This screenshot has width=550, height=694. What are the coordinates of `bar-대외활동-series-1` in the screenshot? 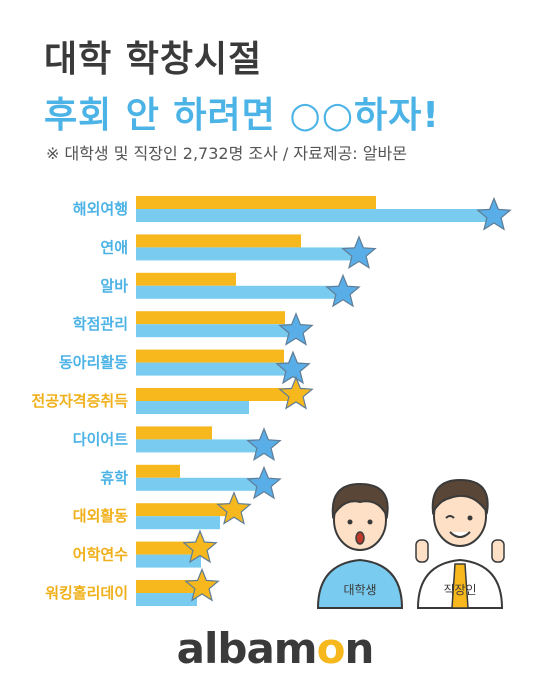 It's located at (178, 523).